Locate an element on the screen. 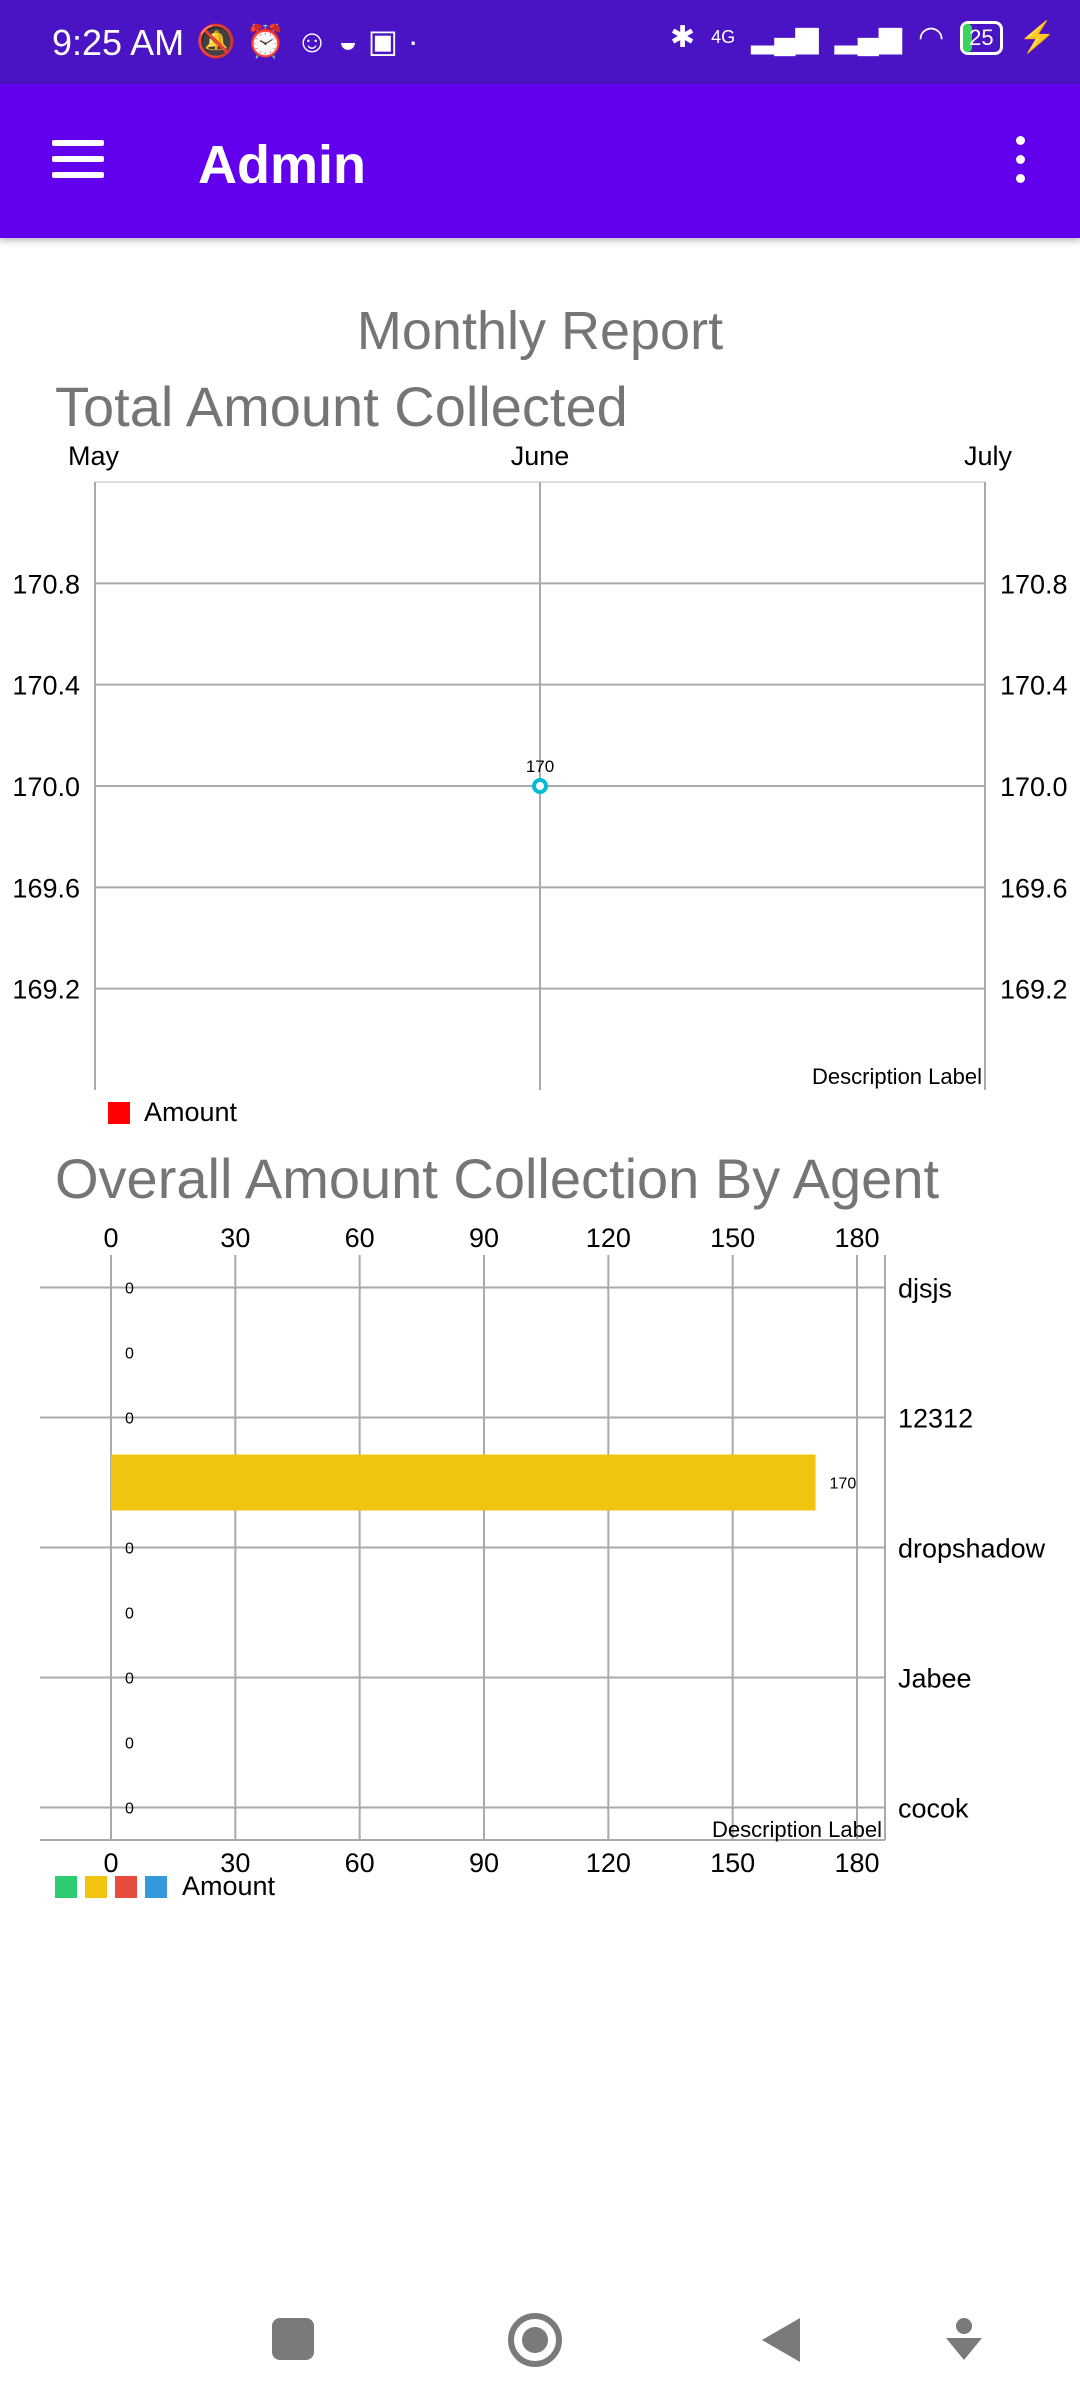  assistant-button is located at coordinates (964, 2339).